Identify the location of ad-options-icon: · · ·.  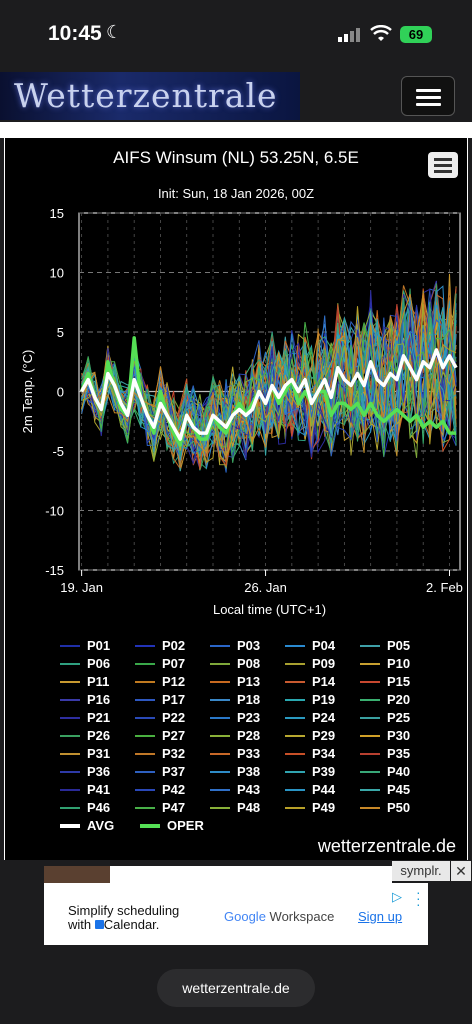
(418, 898).